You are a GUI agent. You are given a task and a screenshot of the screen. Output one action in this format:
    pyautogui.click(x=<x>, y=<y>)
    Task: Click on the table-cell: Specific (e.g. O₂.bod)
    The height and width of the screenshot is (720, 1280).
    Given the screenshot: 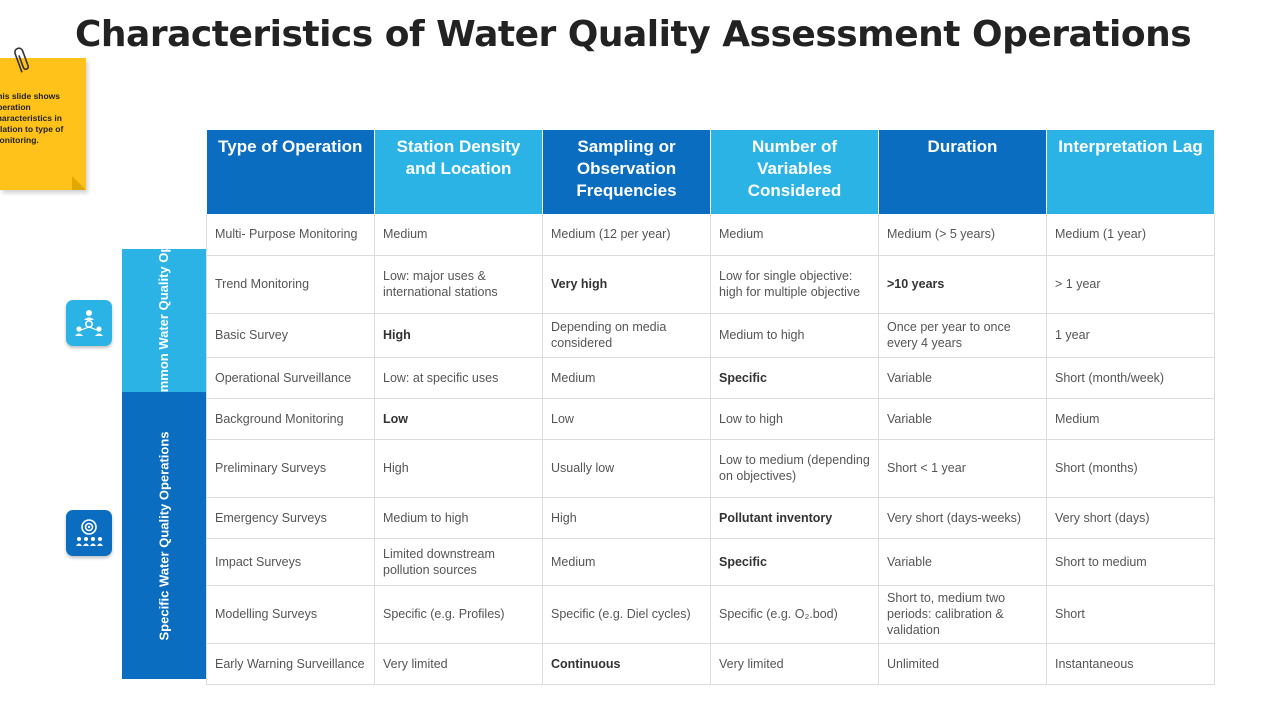 What is the action you would take?
    pyautogui.click(x=794, y=614)
    